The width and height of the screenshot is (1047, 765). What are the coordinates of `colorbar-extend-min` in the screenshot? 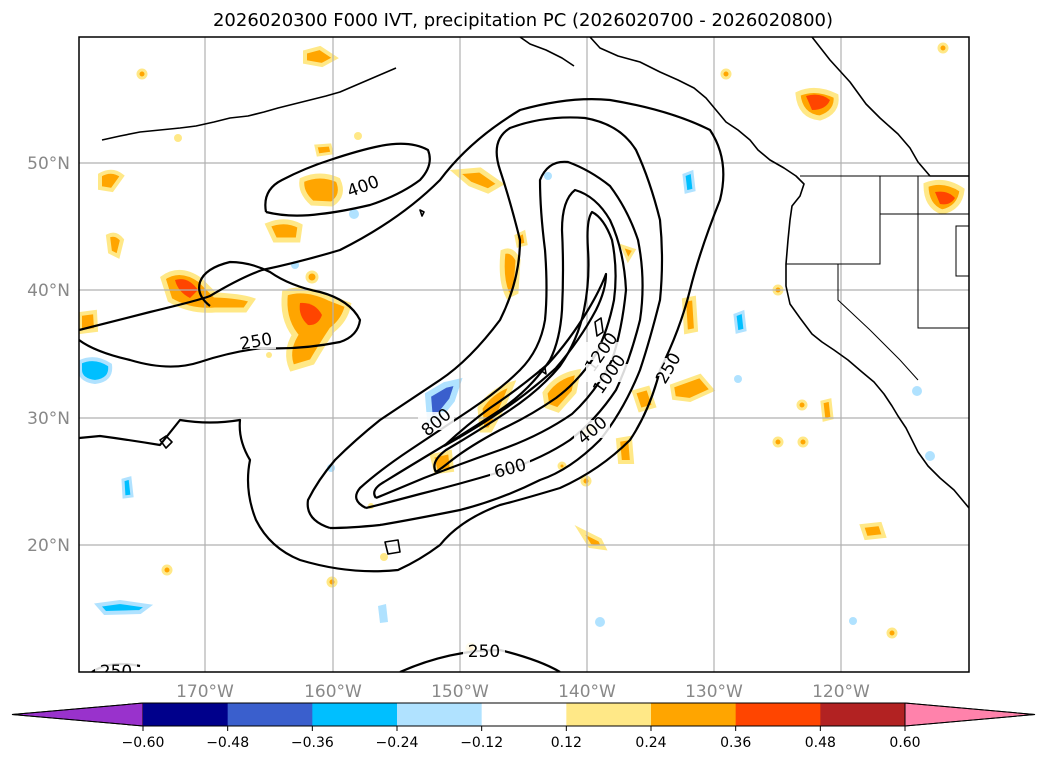 It's located at (77, 714).